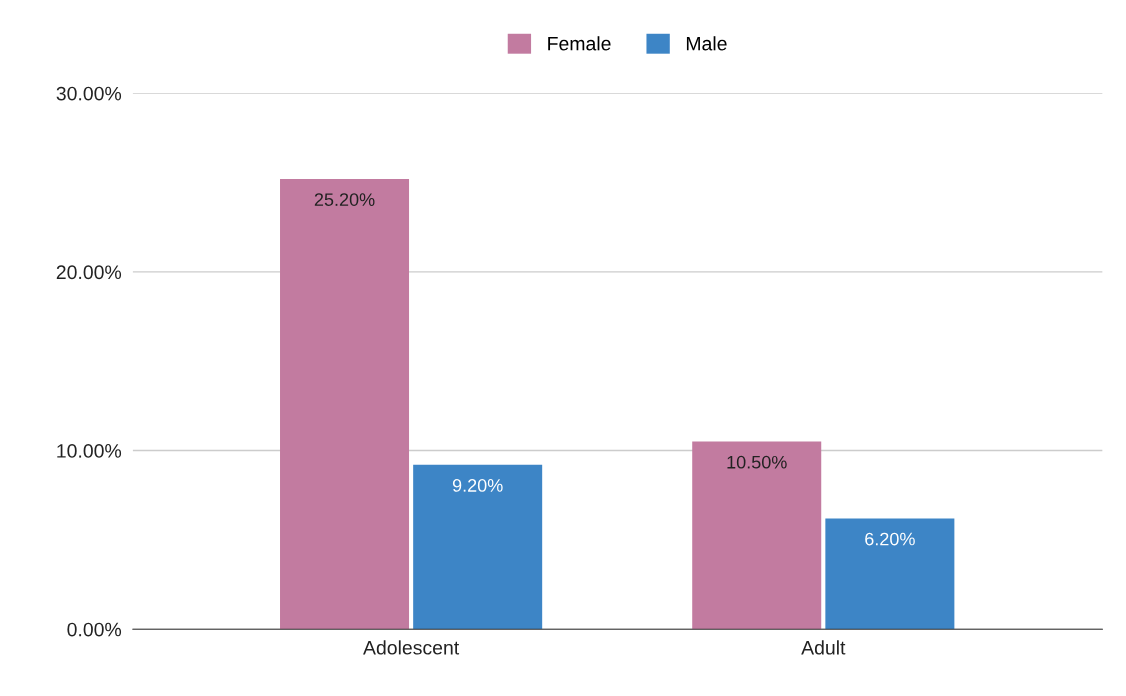  I want to click on y-tick-label: 20.00%, so click(89, 272).